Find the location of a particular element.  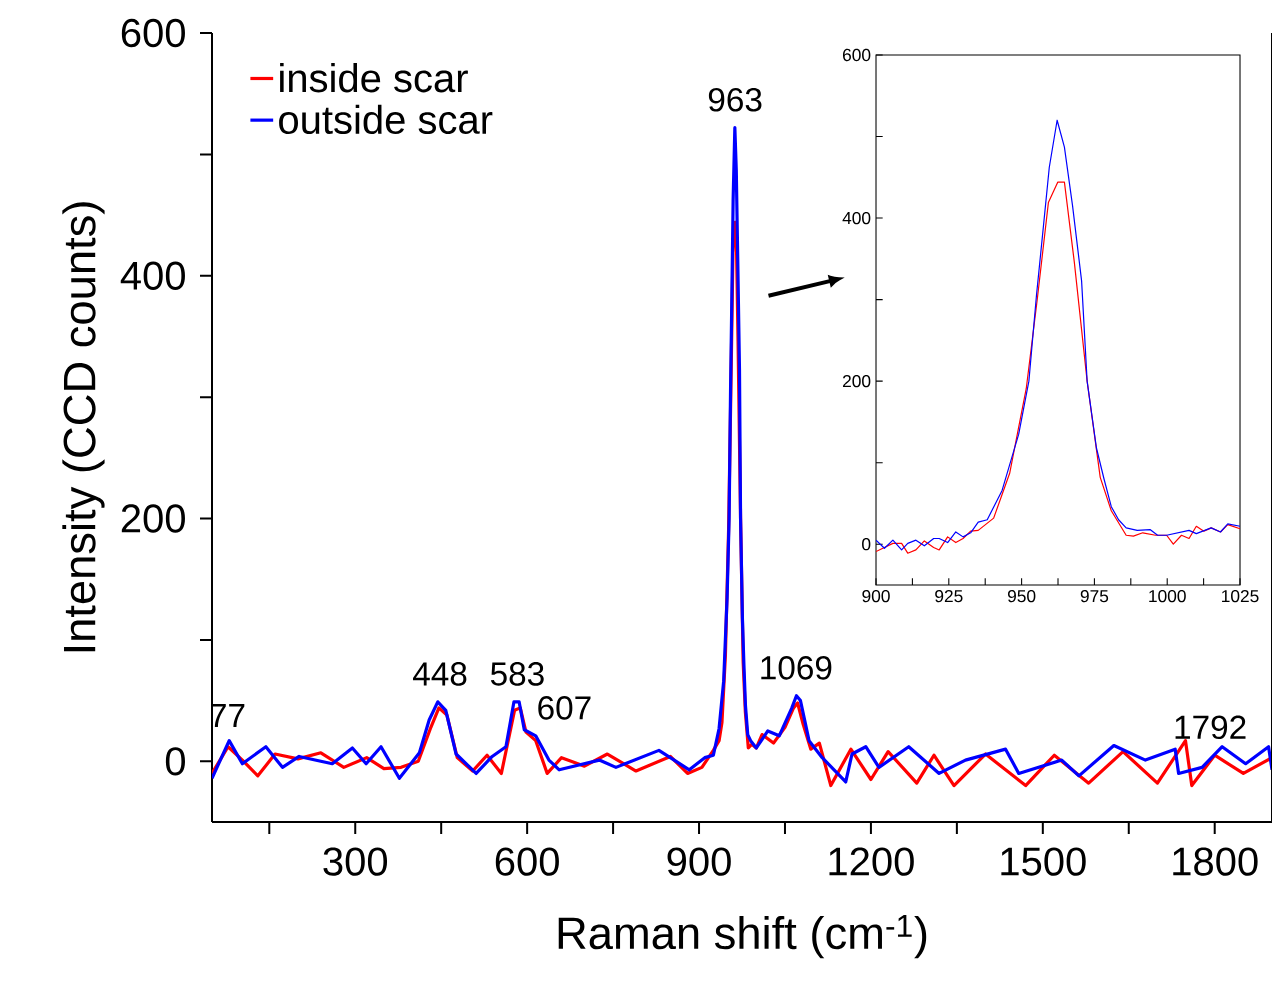

x-tick-label: 300 is located at coordinates (355, 861).